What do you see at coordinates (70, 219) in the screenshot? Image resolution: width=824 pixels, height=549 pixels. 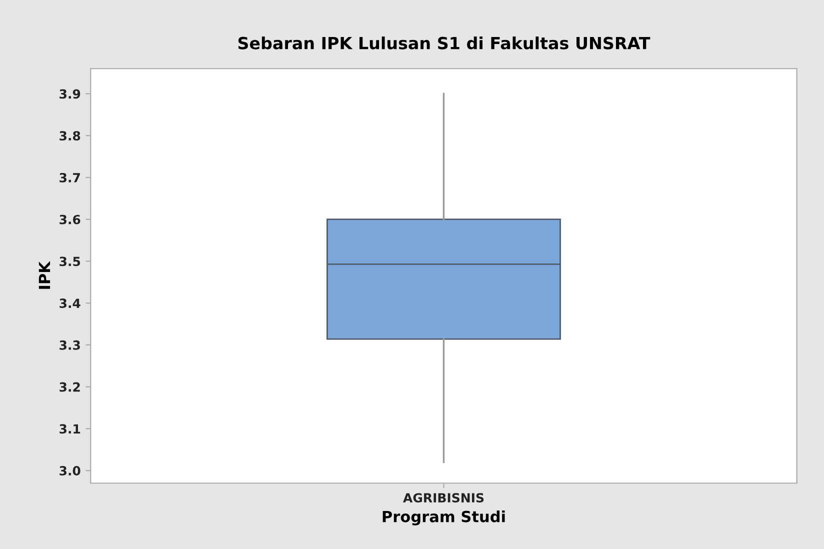 I see `y-tick-label: 3.6` at bounding box center [70, 219].